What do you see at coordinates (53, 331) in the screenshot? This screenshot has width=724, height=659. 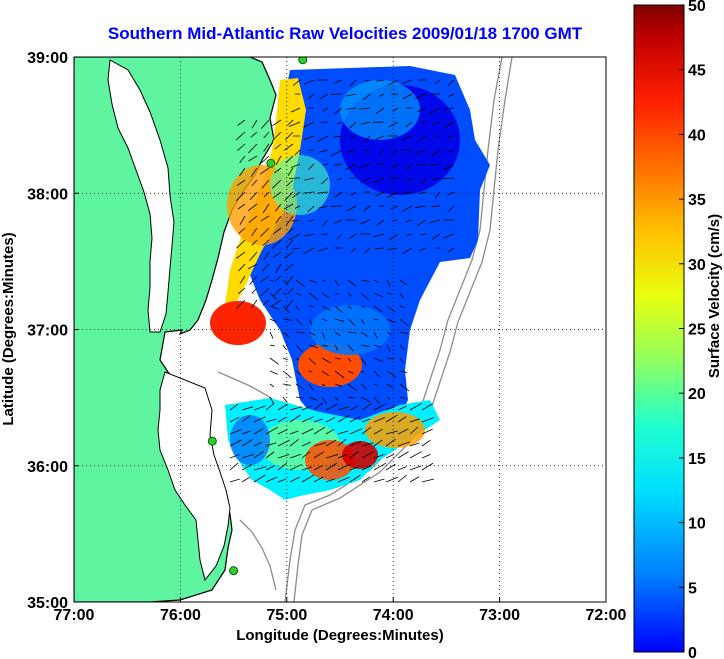 I see `y-axis: 39:00 38:00 37:00 36:00 35:00` at bounding box center [53, 331].